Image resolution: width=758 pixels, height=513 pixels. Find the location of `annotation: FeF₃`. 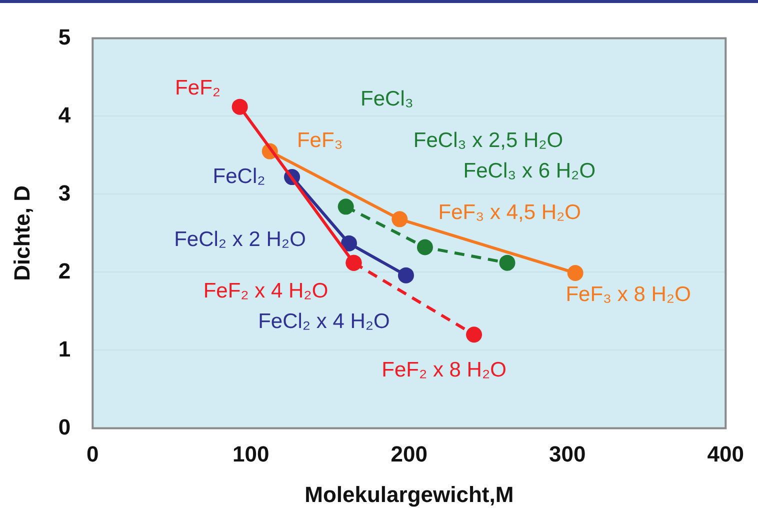

annotation: FeF₃ is located at coordinates (319, 140).